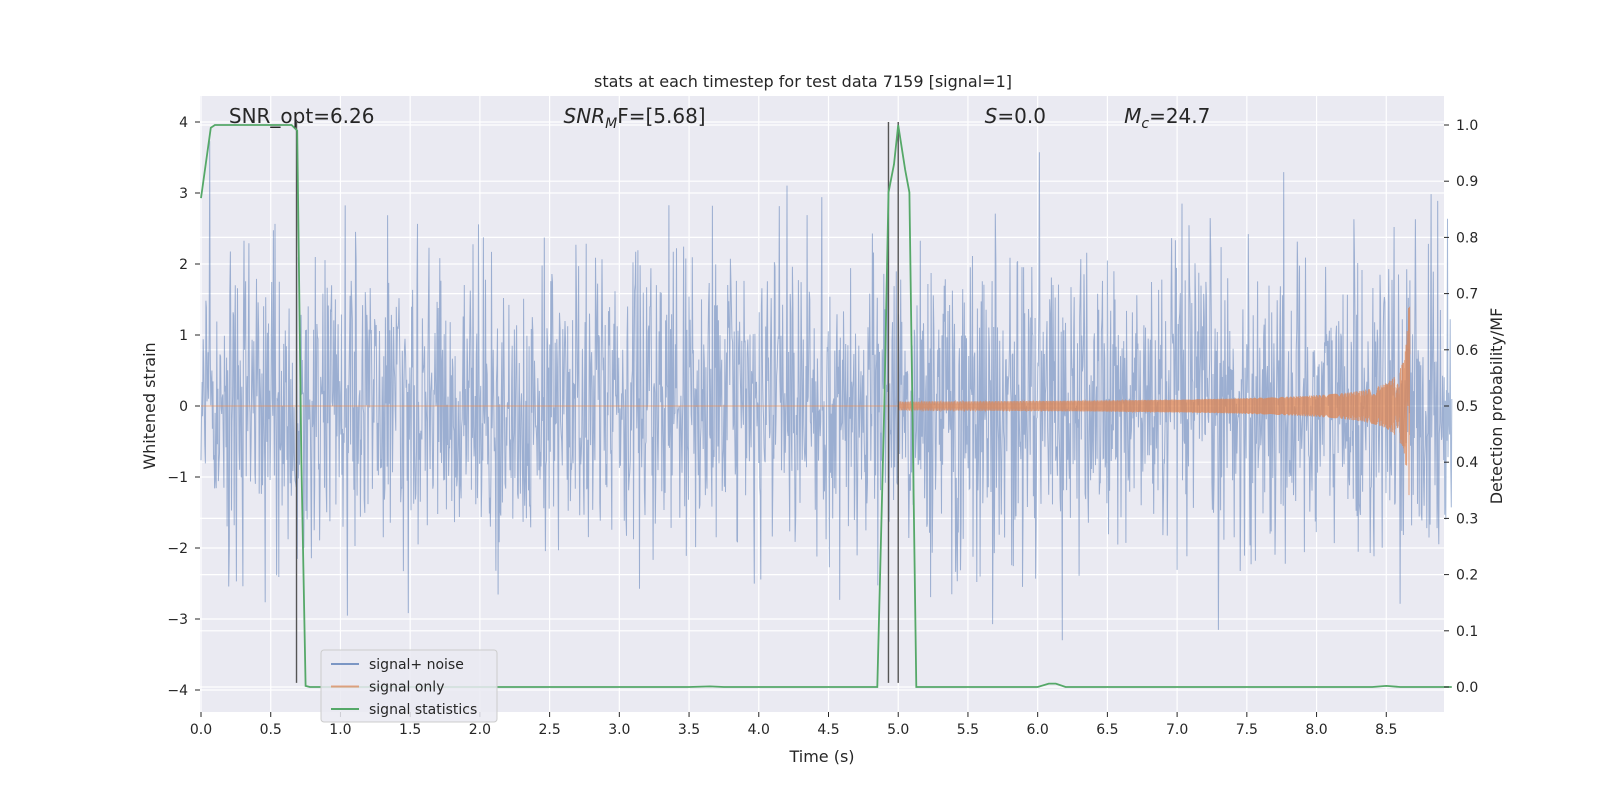 The width and height of the screenshot is (1600, 800). What do you see at coordinates (302, 116) in the screenshot?
I see `annotation-text: SNR_opt=6.26` at bounding box center [302, 116].